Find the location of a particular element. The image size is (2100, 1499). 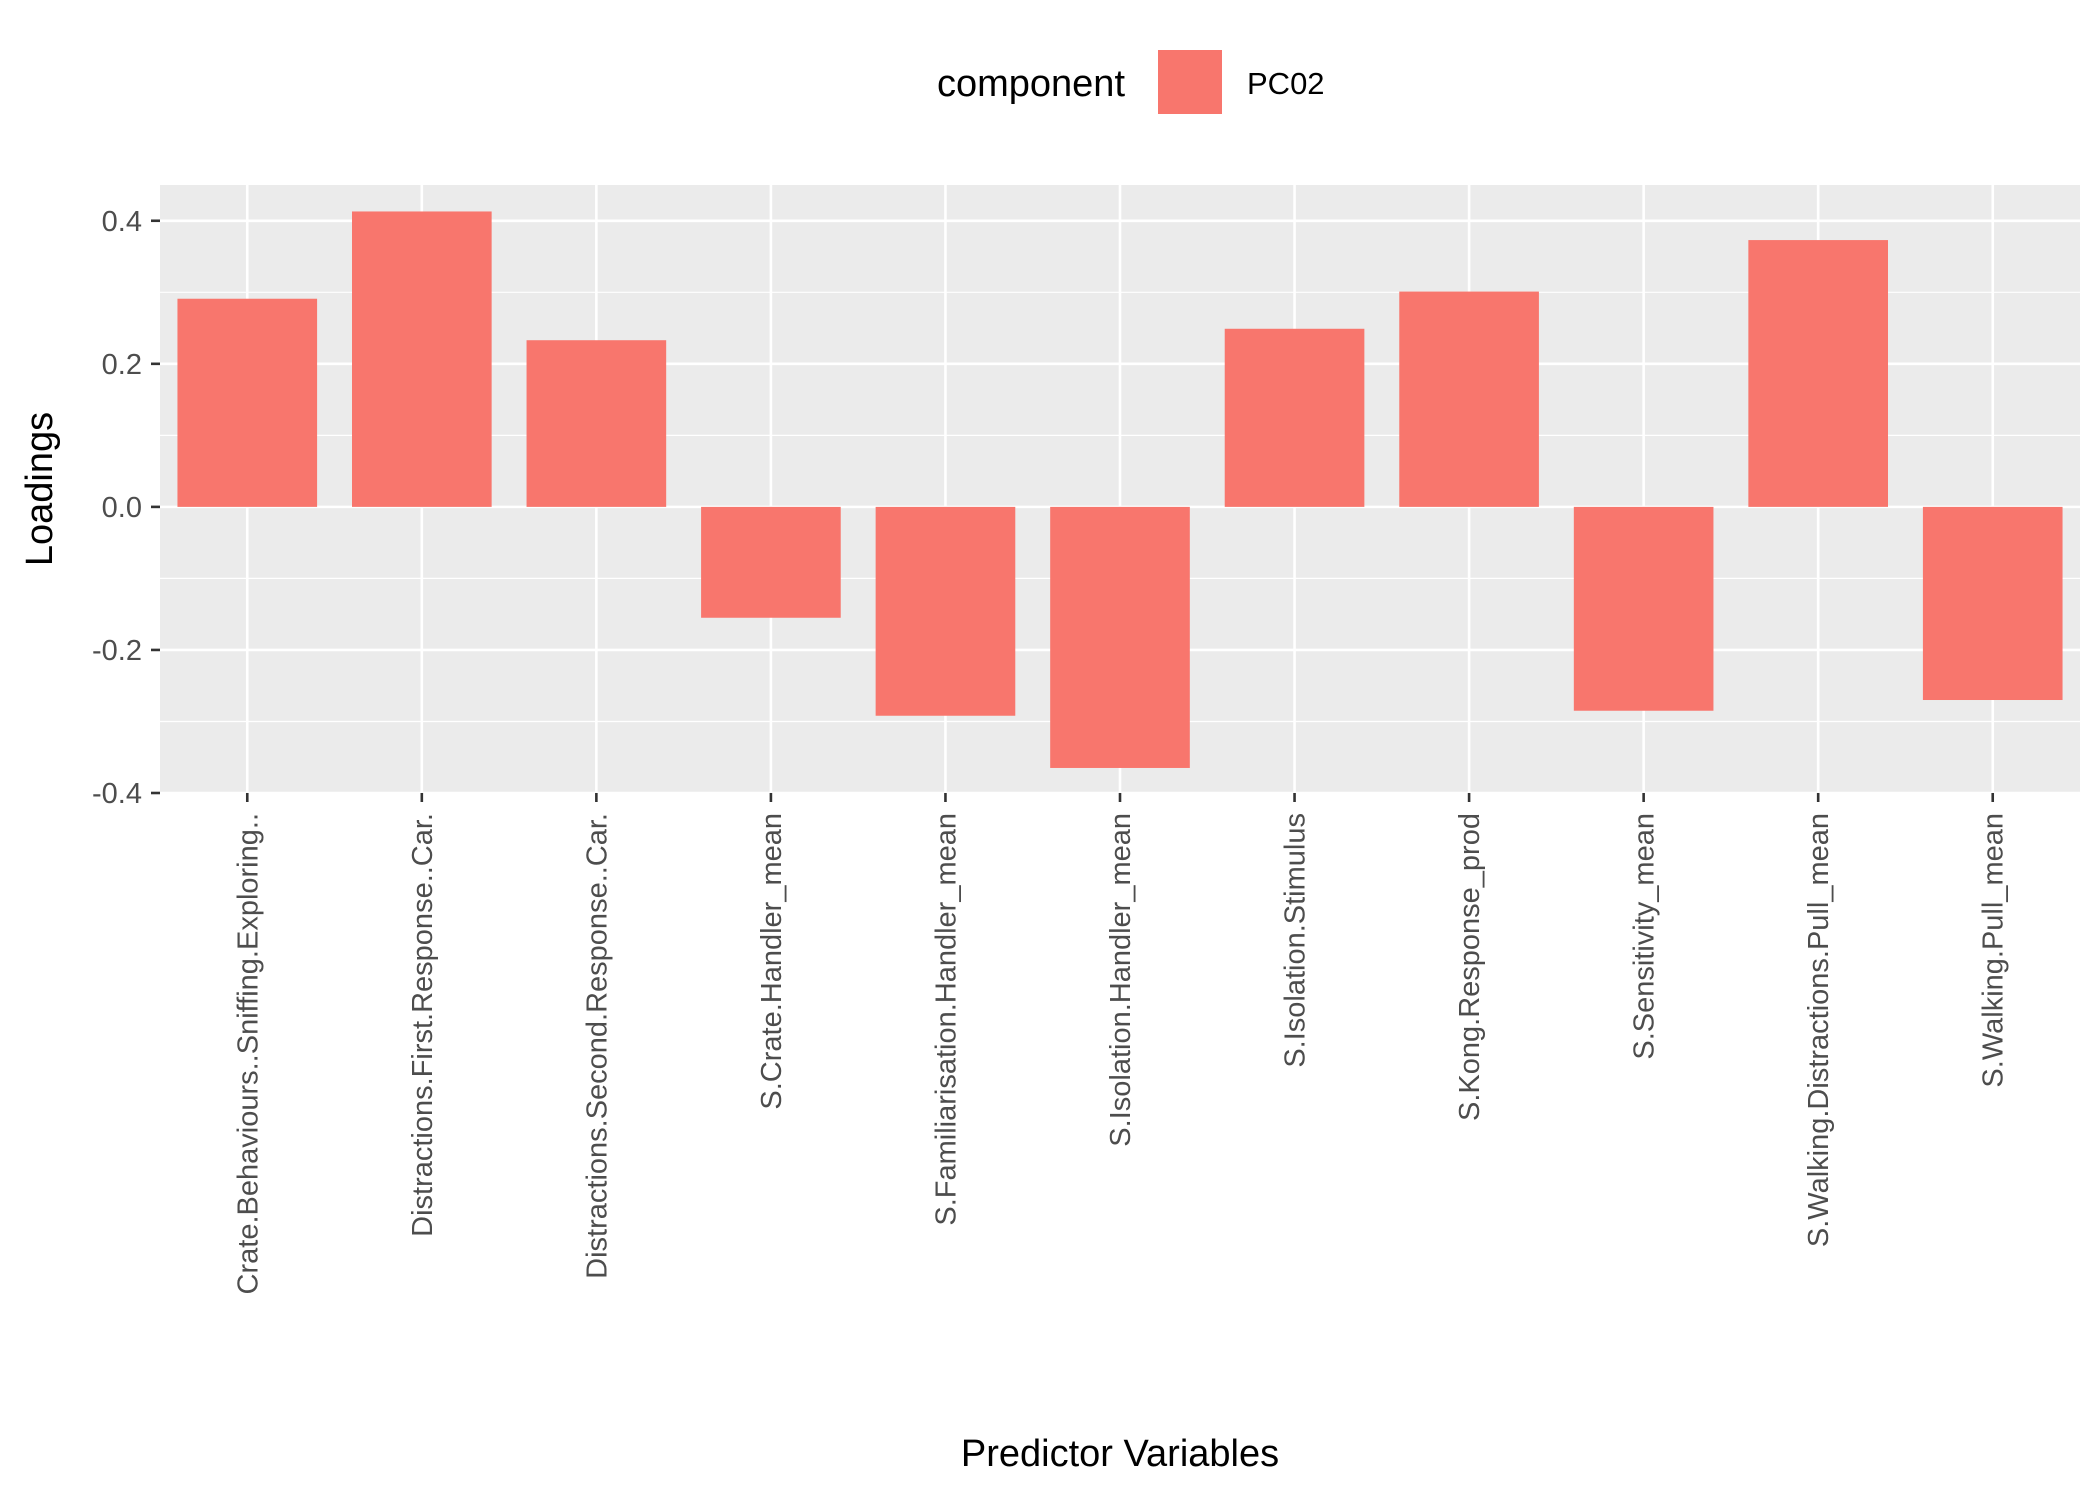

y-tick-label: -0.4 is located at coordinates (117, 794).